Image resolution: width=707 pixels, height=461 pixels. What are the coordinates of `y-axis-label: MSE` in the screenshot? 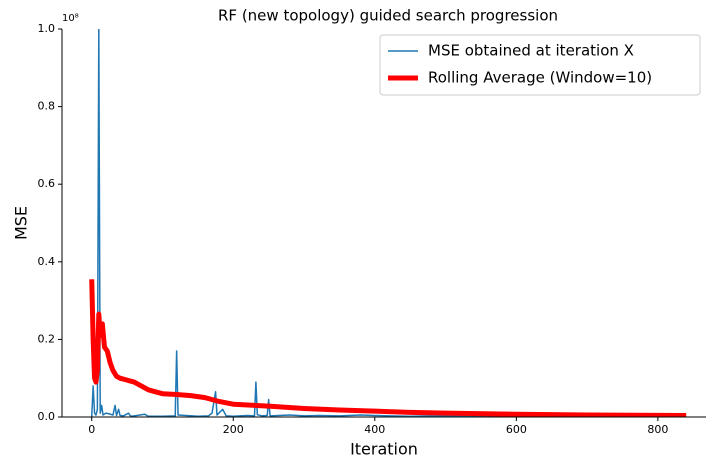 It's located at (21, 223).